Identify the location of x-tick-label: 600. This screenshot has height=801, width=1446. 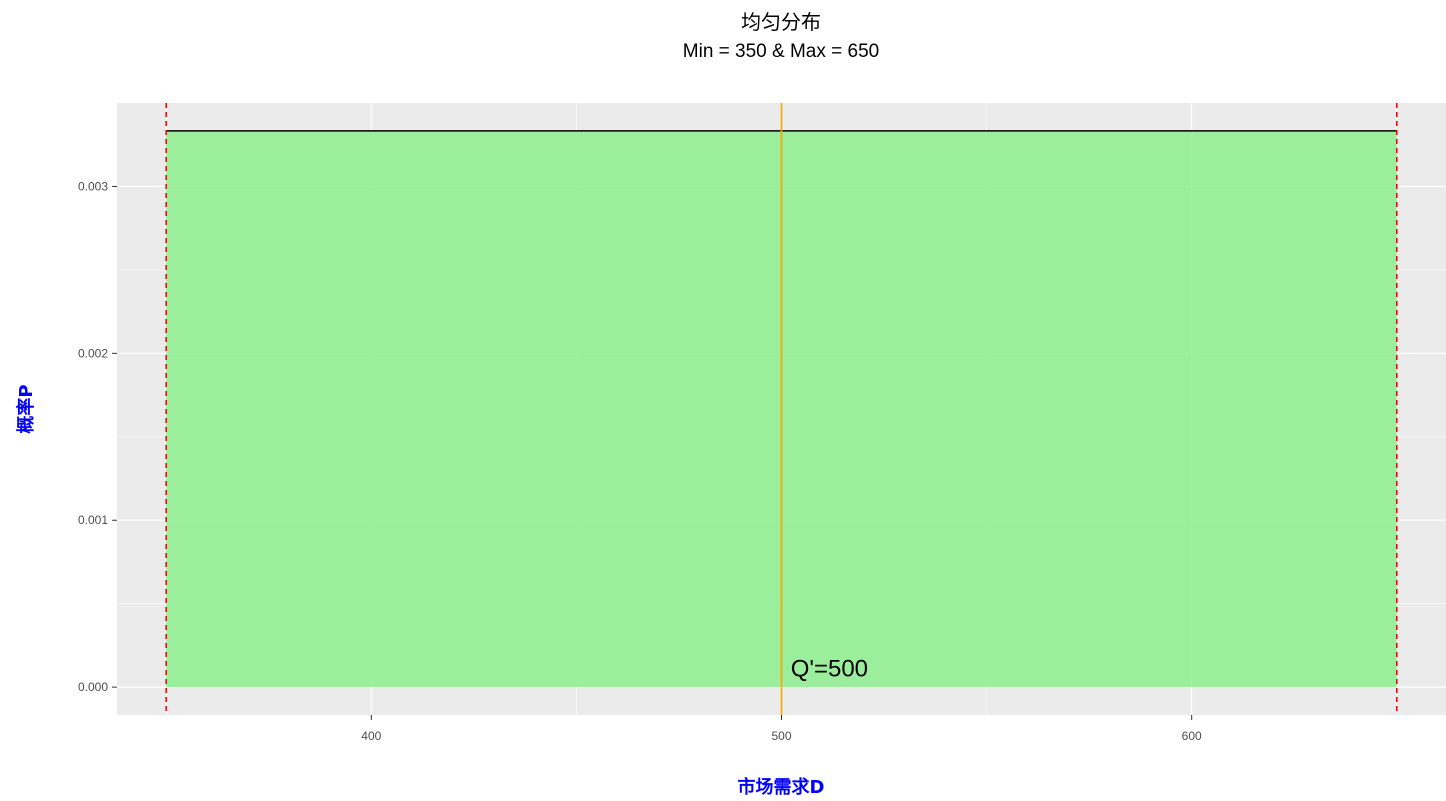
(1192, 736).